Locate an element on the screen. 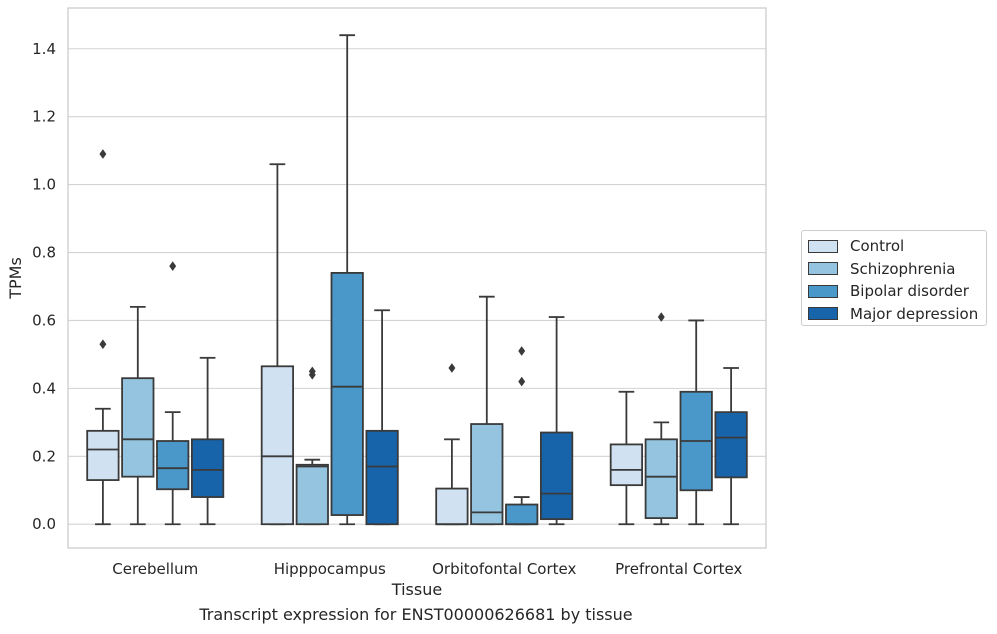  y-tick-label: 0.4 is located at coordinates (44, 388).